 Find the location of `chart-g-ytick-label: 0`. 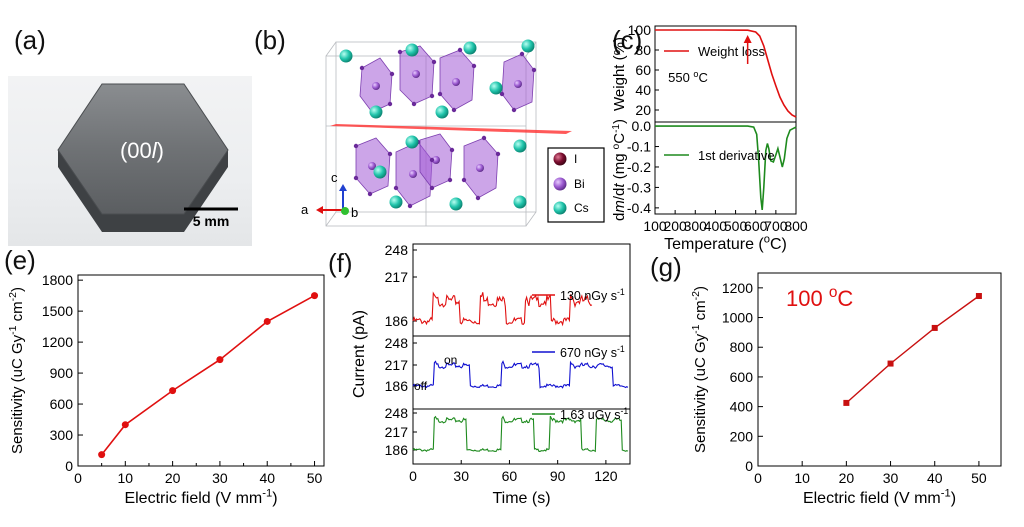

chart-g-ytick-label: 0 is located at coordinates (749, 466).